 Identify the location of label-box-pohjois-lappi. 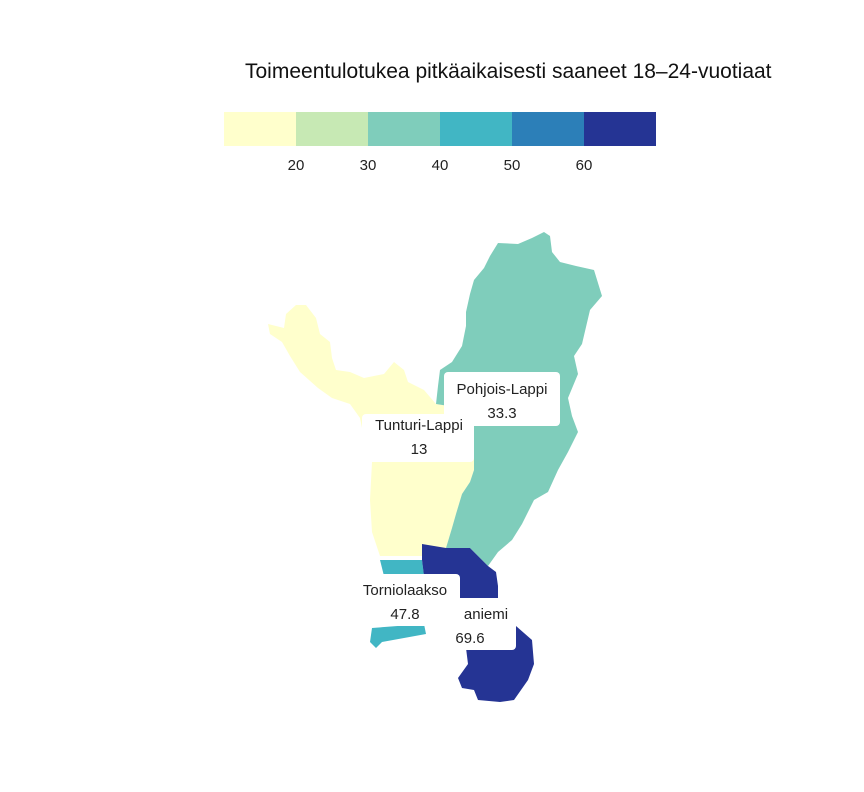
(502, 399).